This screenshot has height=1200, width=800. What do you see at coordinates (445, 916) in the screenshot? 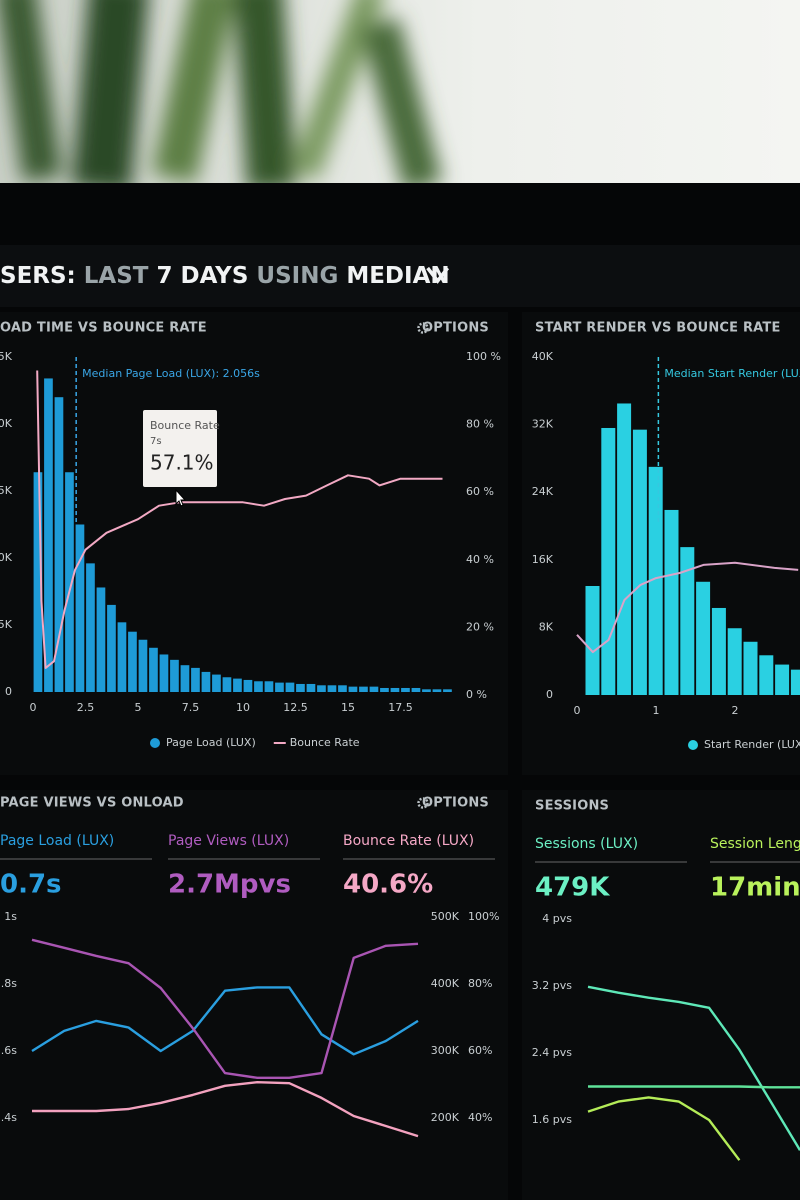
I see `y2-tick-label: 500K` at bounding box center [445, 916].